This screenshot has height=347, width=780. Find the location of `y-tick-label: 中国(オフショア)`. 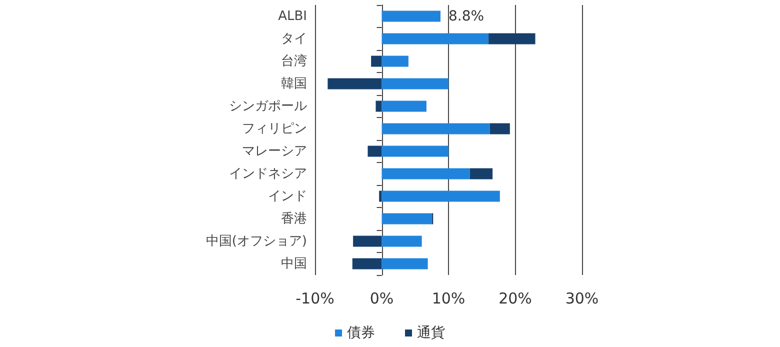

y-tick-label: 中国(オフショア) is located at coordinates (256, 241).